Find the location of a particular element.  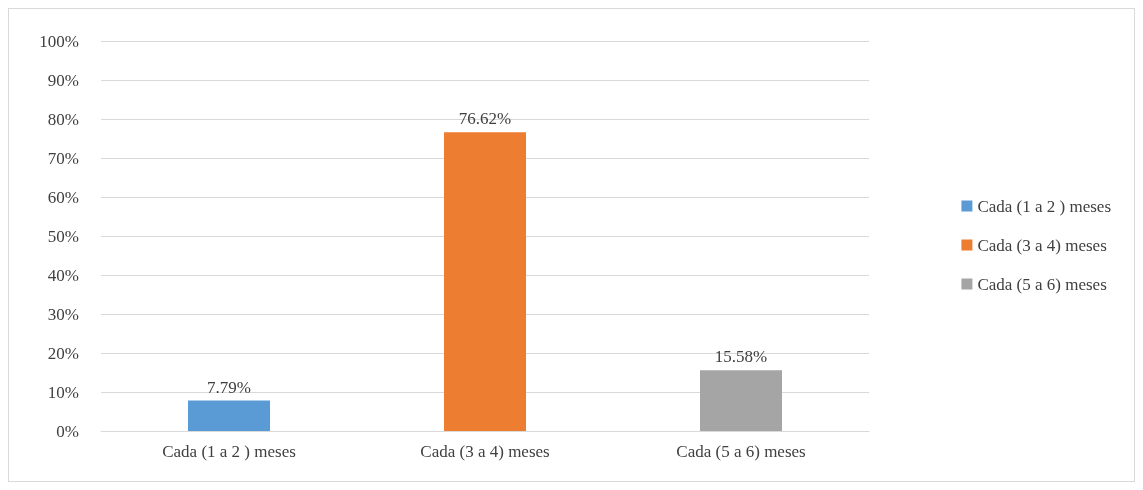

y-tick-label: 10% is located at coordinates (63, 392).